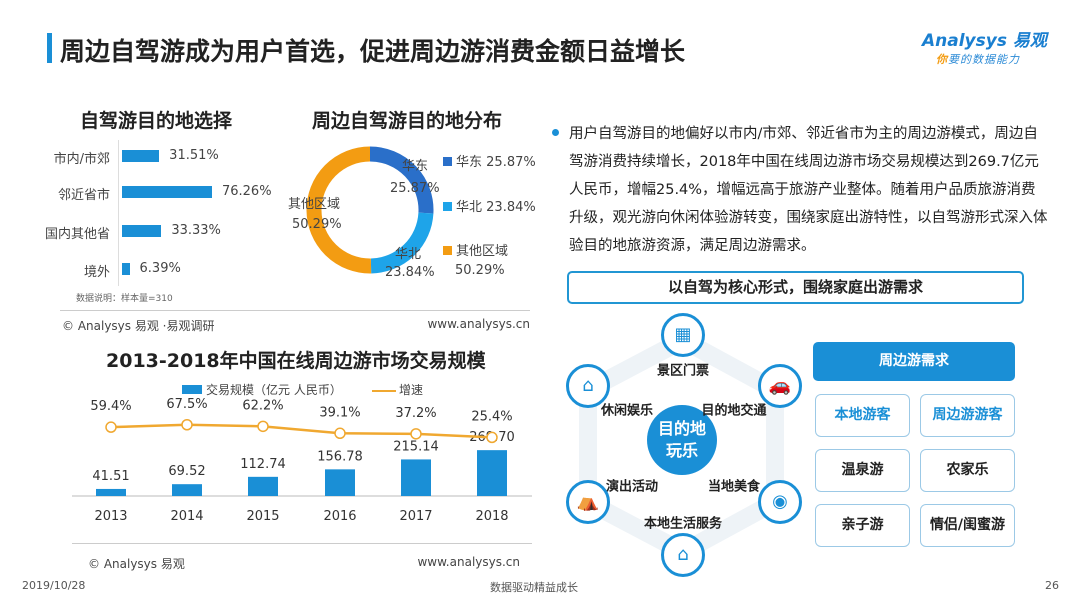 This screenshot has height=608, width=1080. Describe the element at coordinates (734, 411) in the screenshot. I see `node-label: 目的地交通` at that location.